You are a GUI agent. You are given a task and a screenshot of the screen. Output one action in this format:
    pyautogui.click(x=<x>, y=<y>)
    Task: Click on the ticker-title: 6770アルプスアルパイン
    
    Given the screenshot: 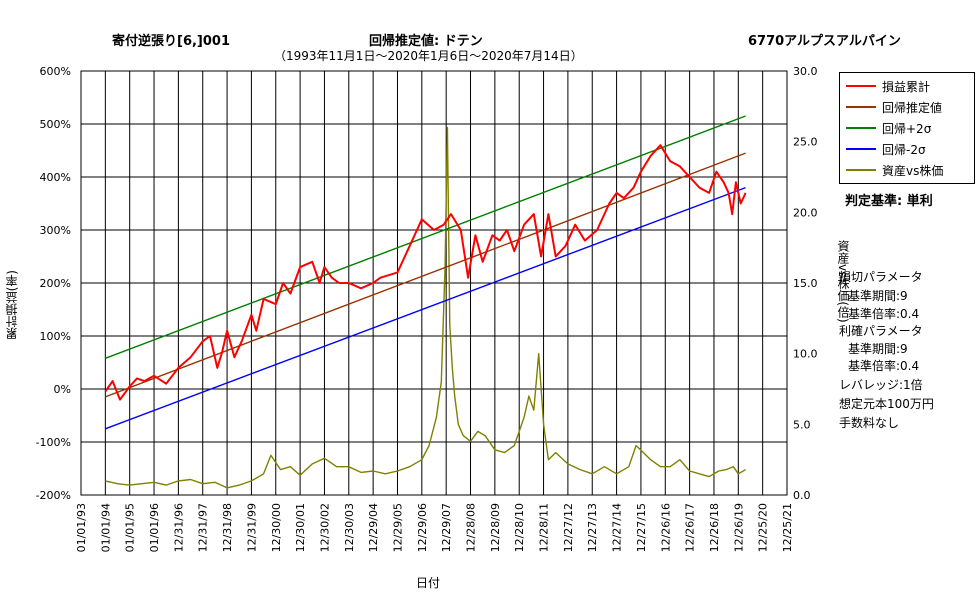 What is the action you would take?
    pyautogui.click(x=824, y=41)
    